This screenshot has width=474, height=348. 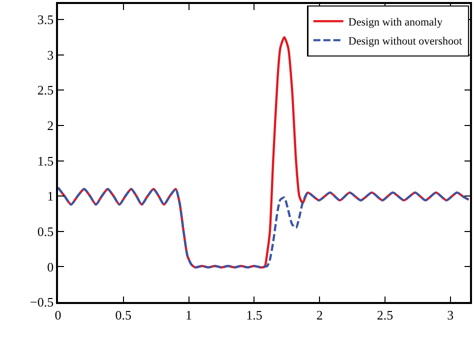 What do you see at coordinates (45, 160) in the screenshot?
I see `y-tick-label: 1.5` at bounding box center [45, 160].